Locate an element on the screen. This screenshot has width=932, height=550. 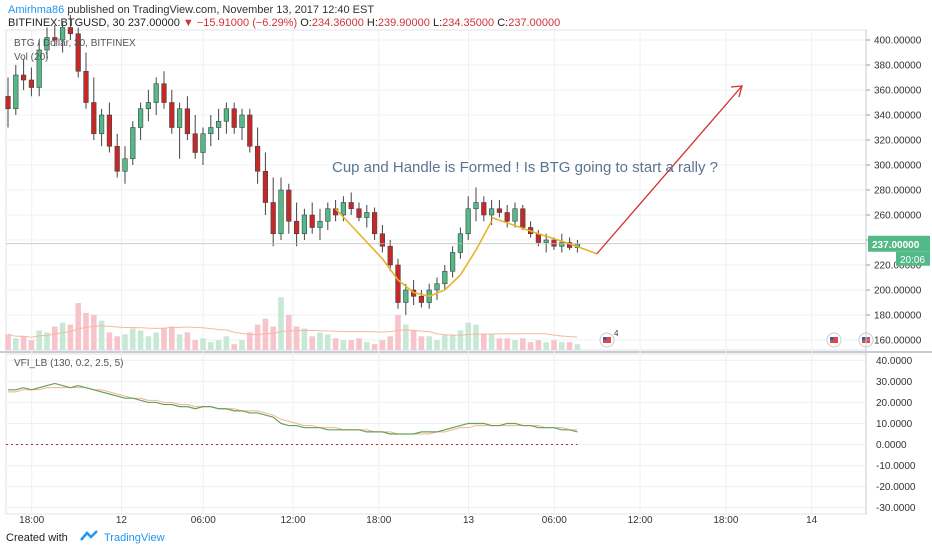
footer: Created with TradingView is located at coordinates (466, 537).